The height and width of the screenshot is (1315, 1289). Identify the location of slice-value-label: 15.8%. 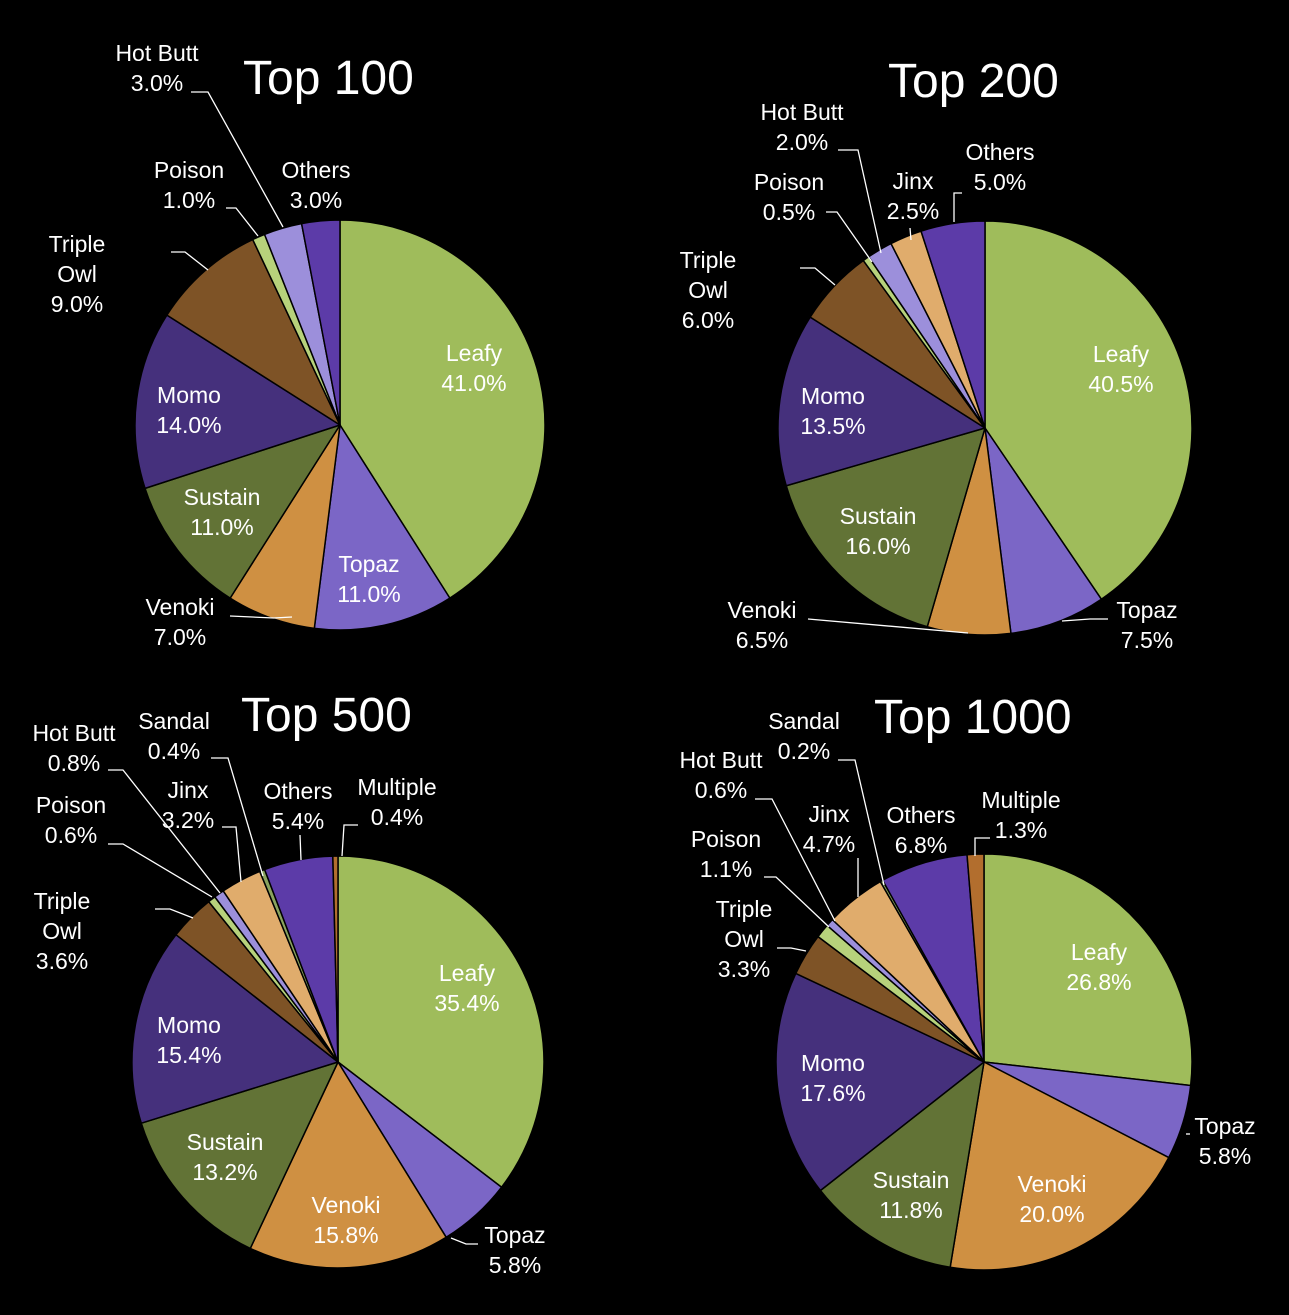
(345, 1235).